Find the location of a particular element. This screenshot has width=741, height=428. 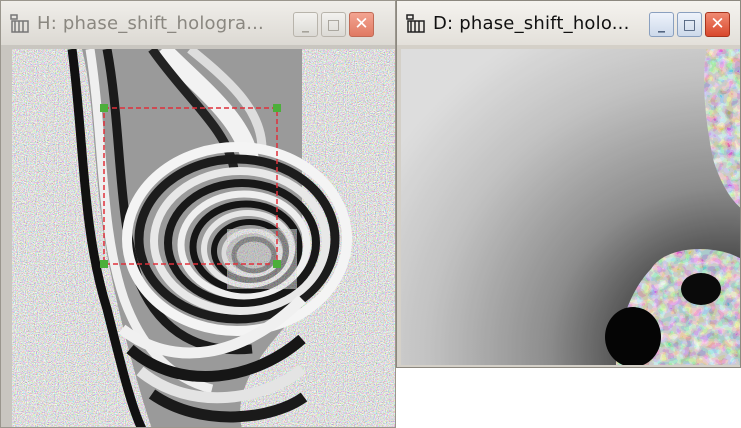

roi-handle-bottom-right is located at coordinates (277, 264).